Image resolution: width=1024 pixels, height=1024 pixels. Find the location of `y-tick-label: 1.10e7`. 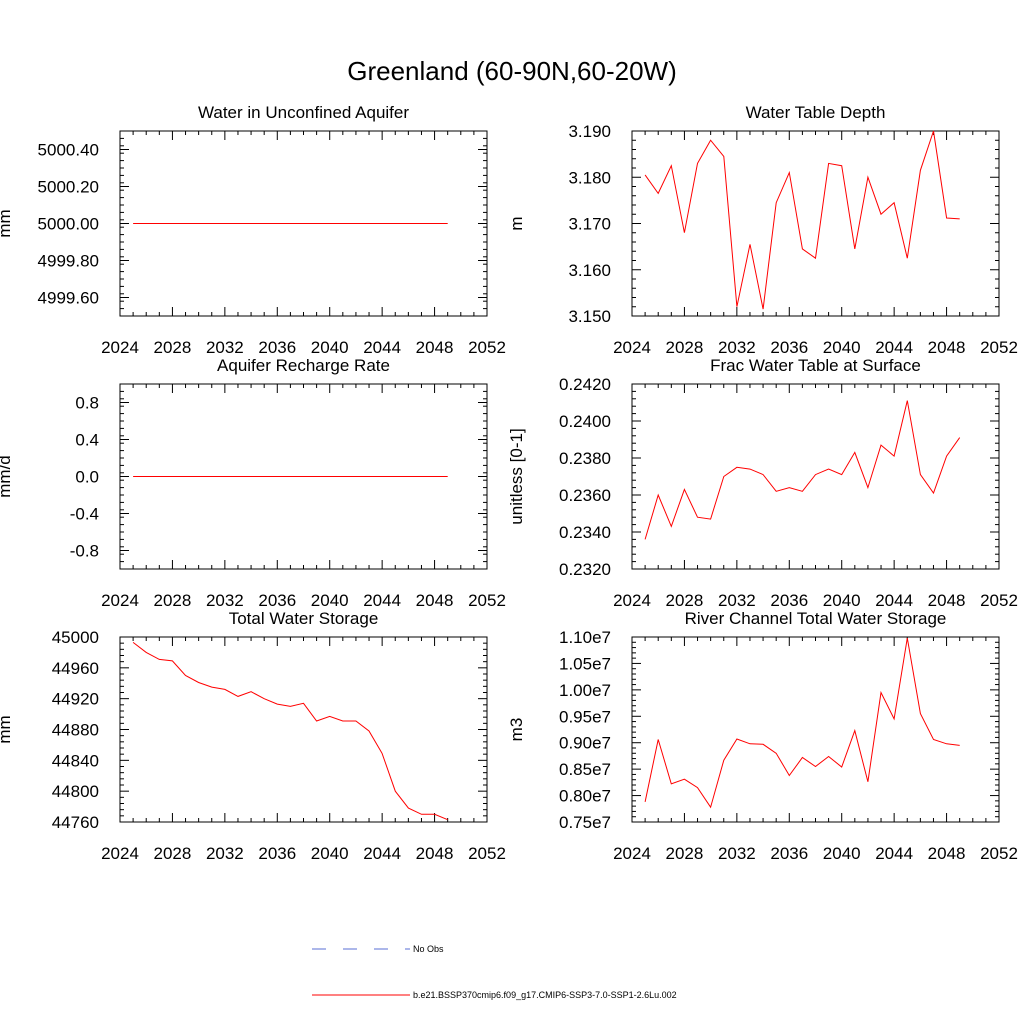

y-tick-label: 1.10e7 is located at coordinates (585, 637).